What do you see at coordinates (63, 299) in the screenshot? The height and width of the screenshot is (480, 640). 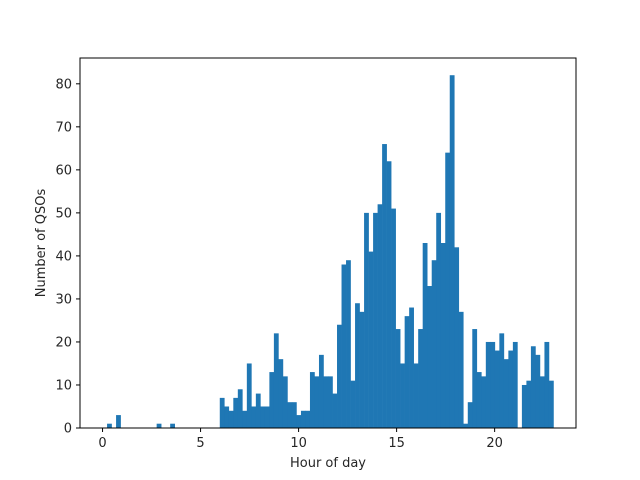 I see `y-tick-label: 30` at bounding box center [63, 299].